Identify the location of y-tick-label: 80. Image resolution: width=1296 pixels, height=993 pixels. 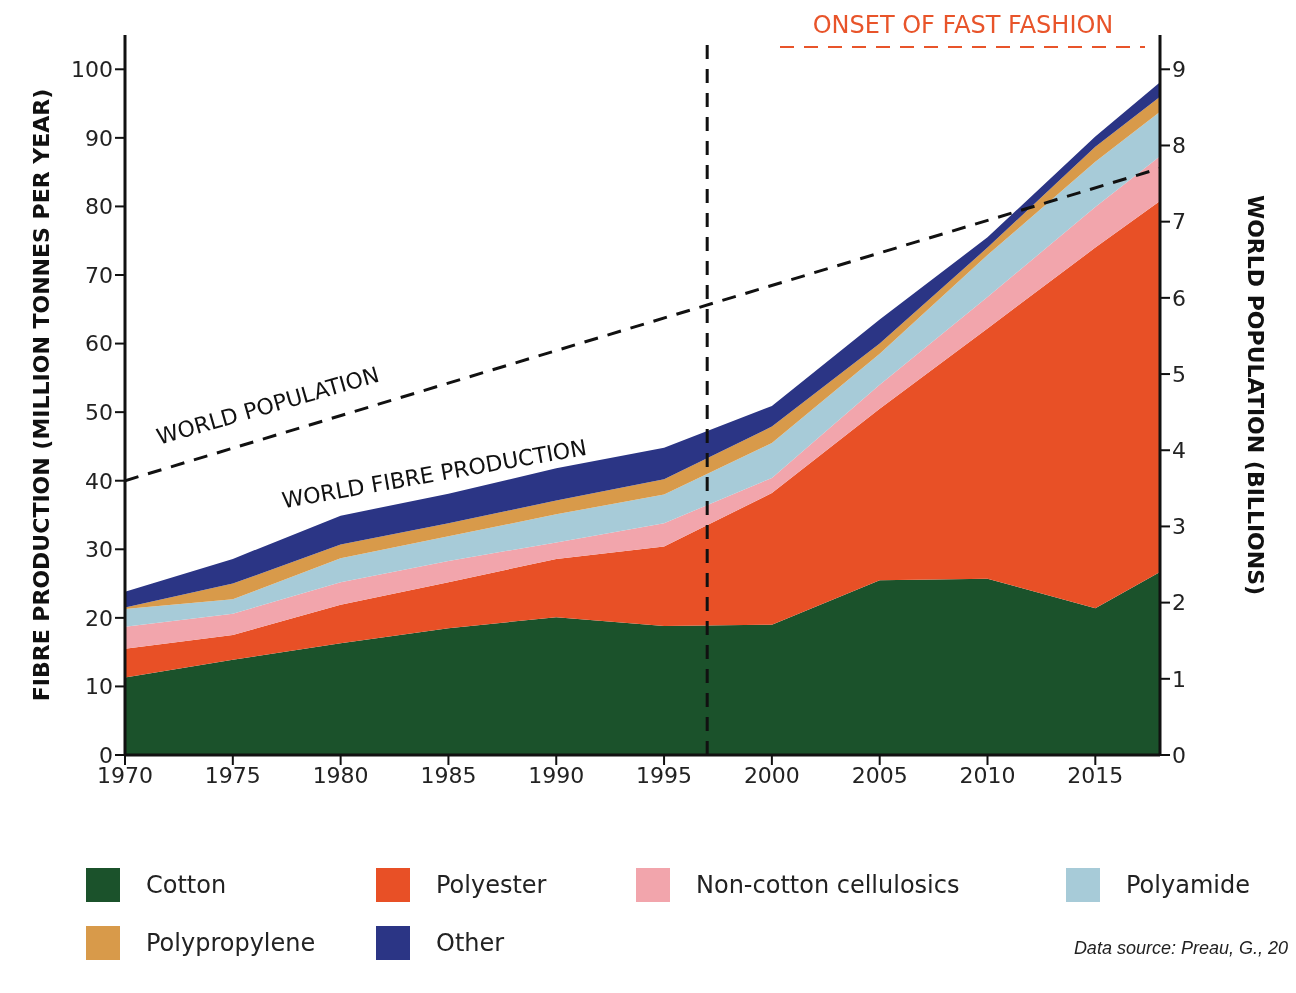
(99, 207).